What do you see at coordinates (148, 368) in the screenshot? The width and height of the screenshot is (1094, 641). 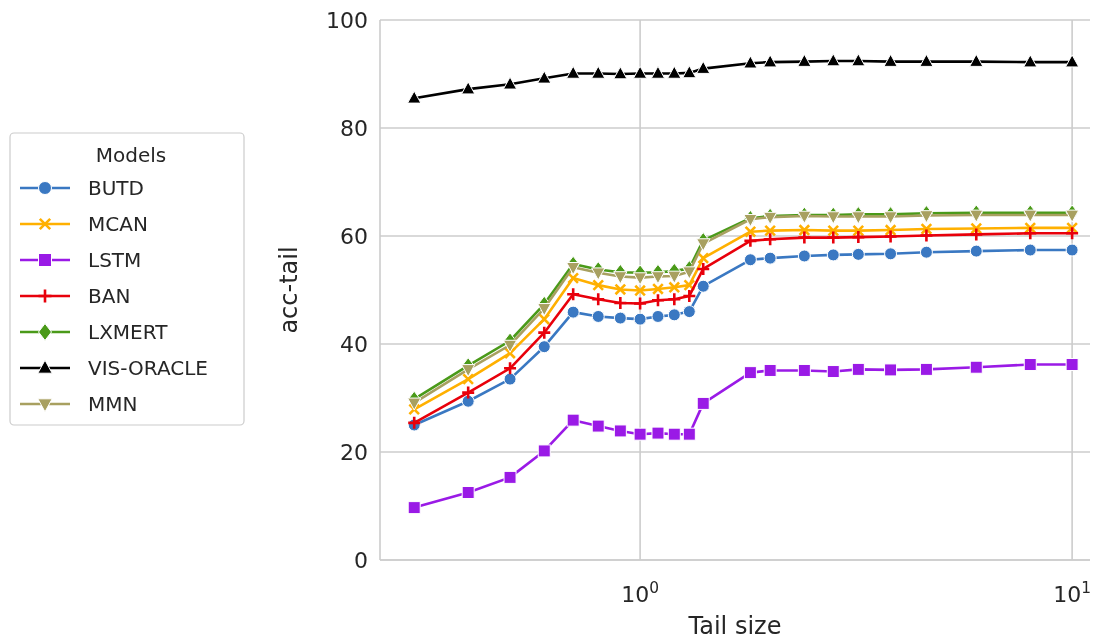 I see `legend-label: VIS-ORACLE` at bounding box center [148, 368].